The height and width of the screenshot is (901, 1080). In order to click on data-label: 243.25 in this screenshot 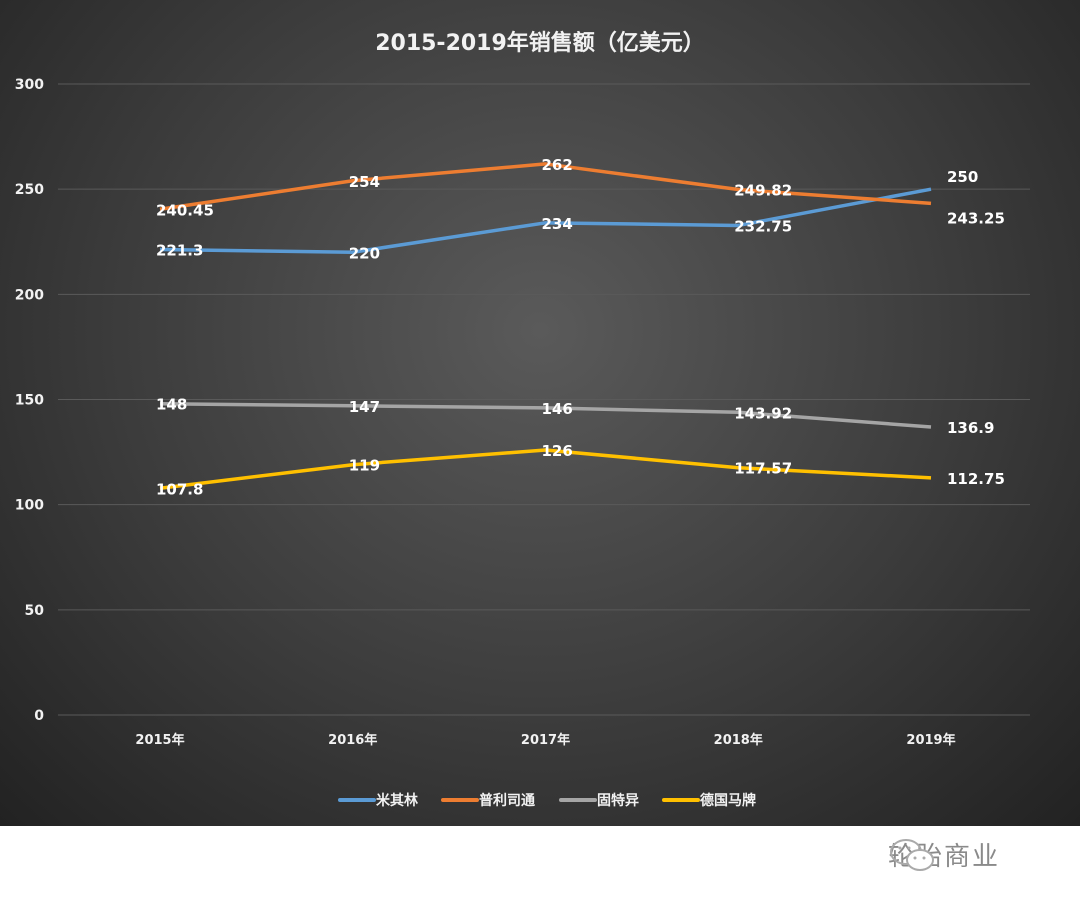, I will do `click(976, 218)`.